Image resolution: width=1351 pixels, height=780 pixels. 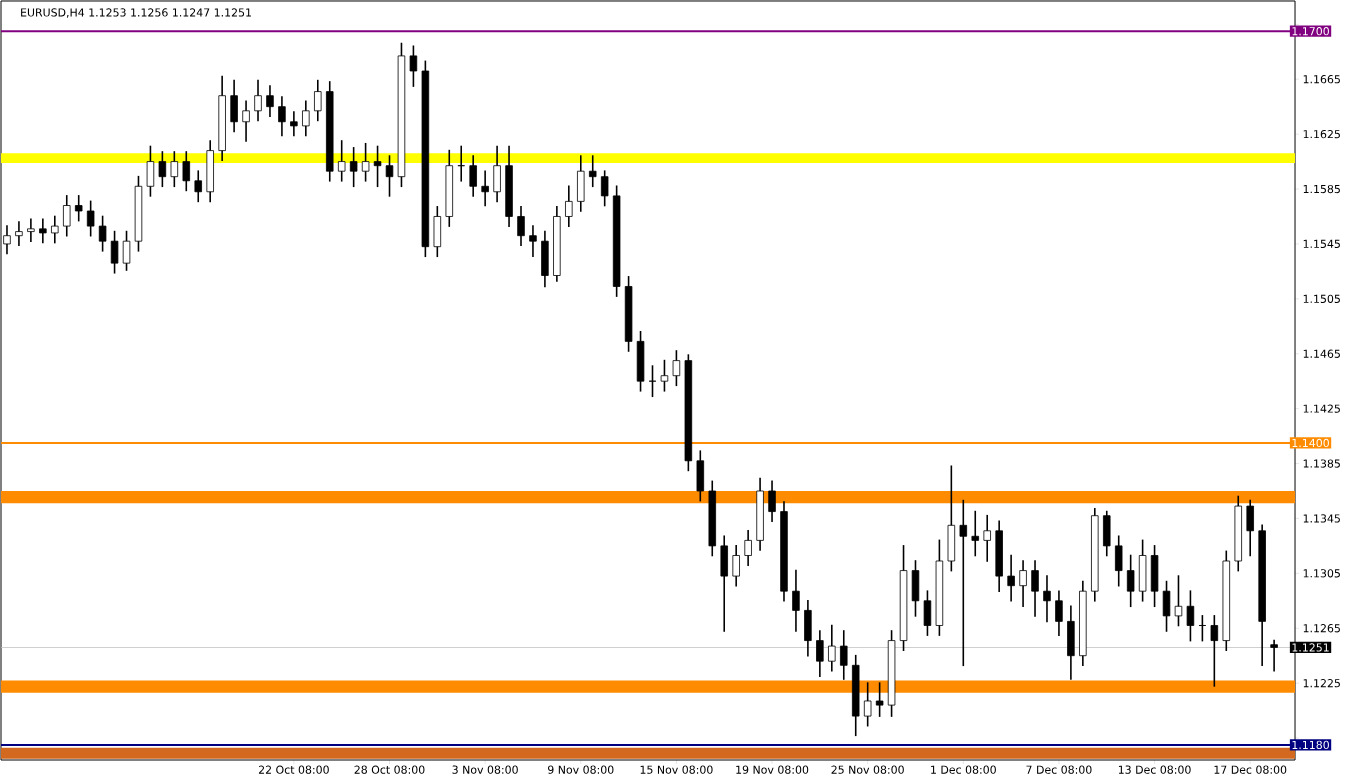 What do you see at coordinates (1321, 628) in the screenshot?
I see `y-tick-label: 1.1265` at bounding box center [1321, 628].